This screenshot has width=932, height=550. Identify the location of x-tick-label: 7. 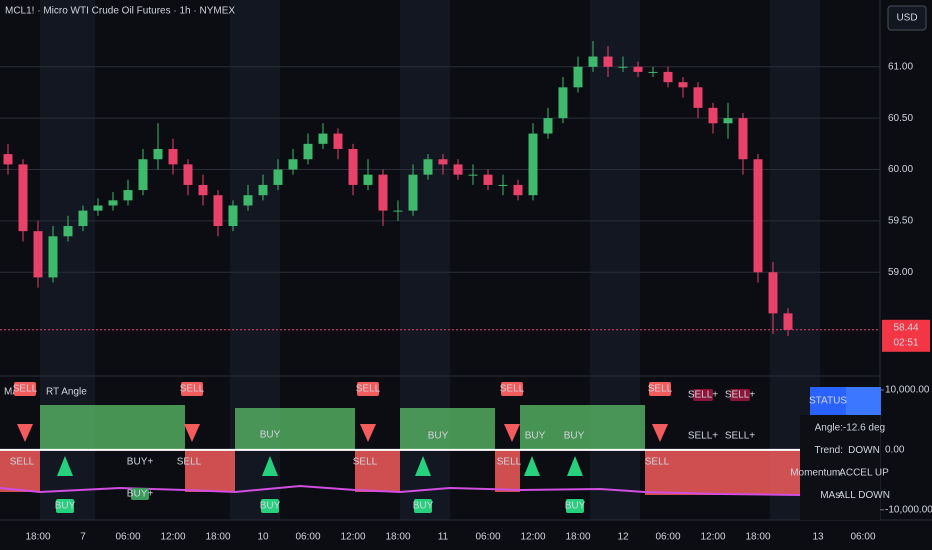
(83, 537).